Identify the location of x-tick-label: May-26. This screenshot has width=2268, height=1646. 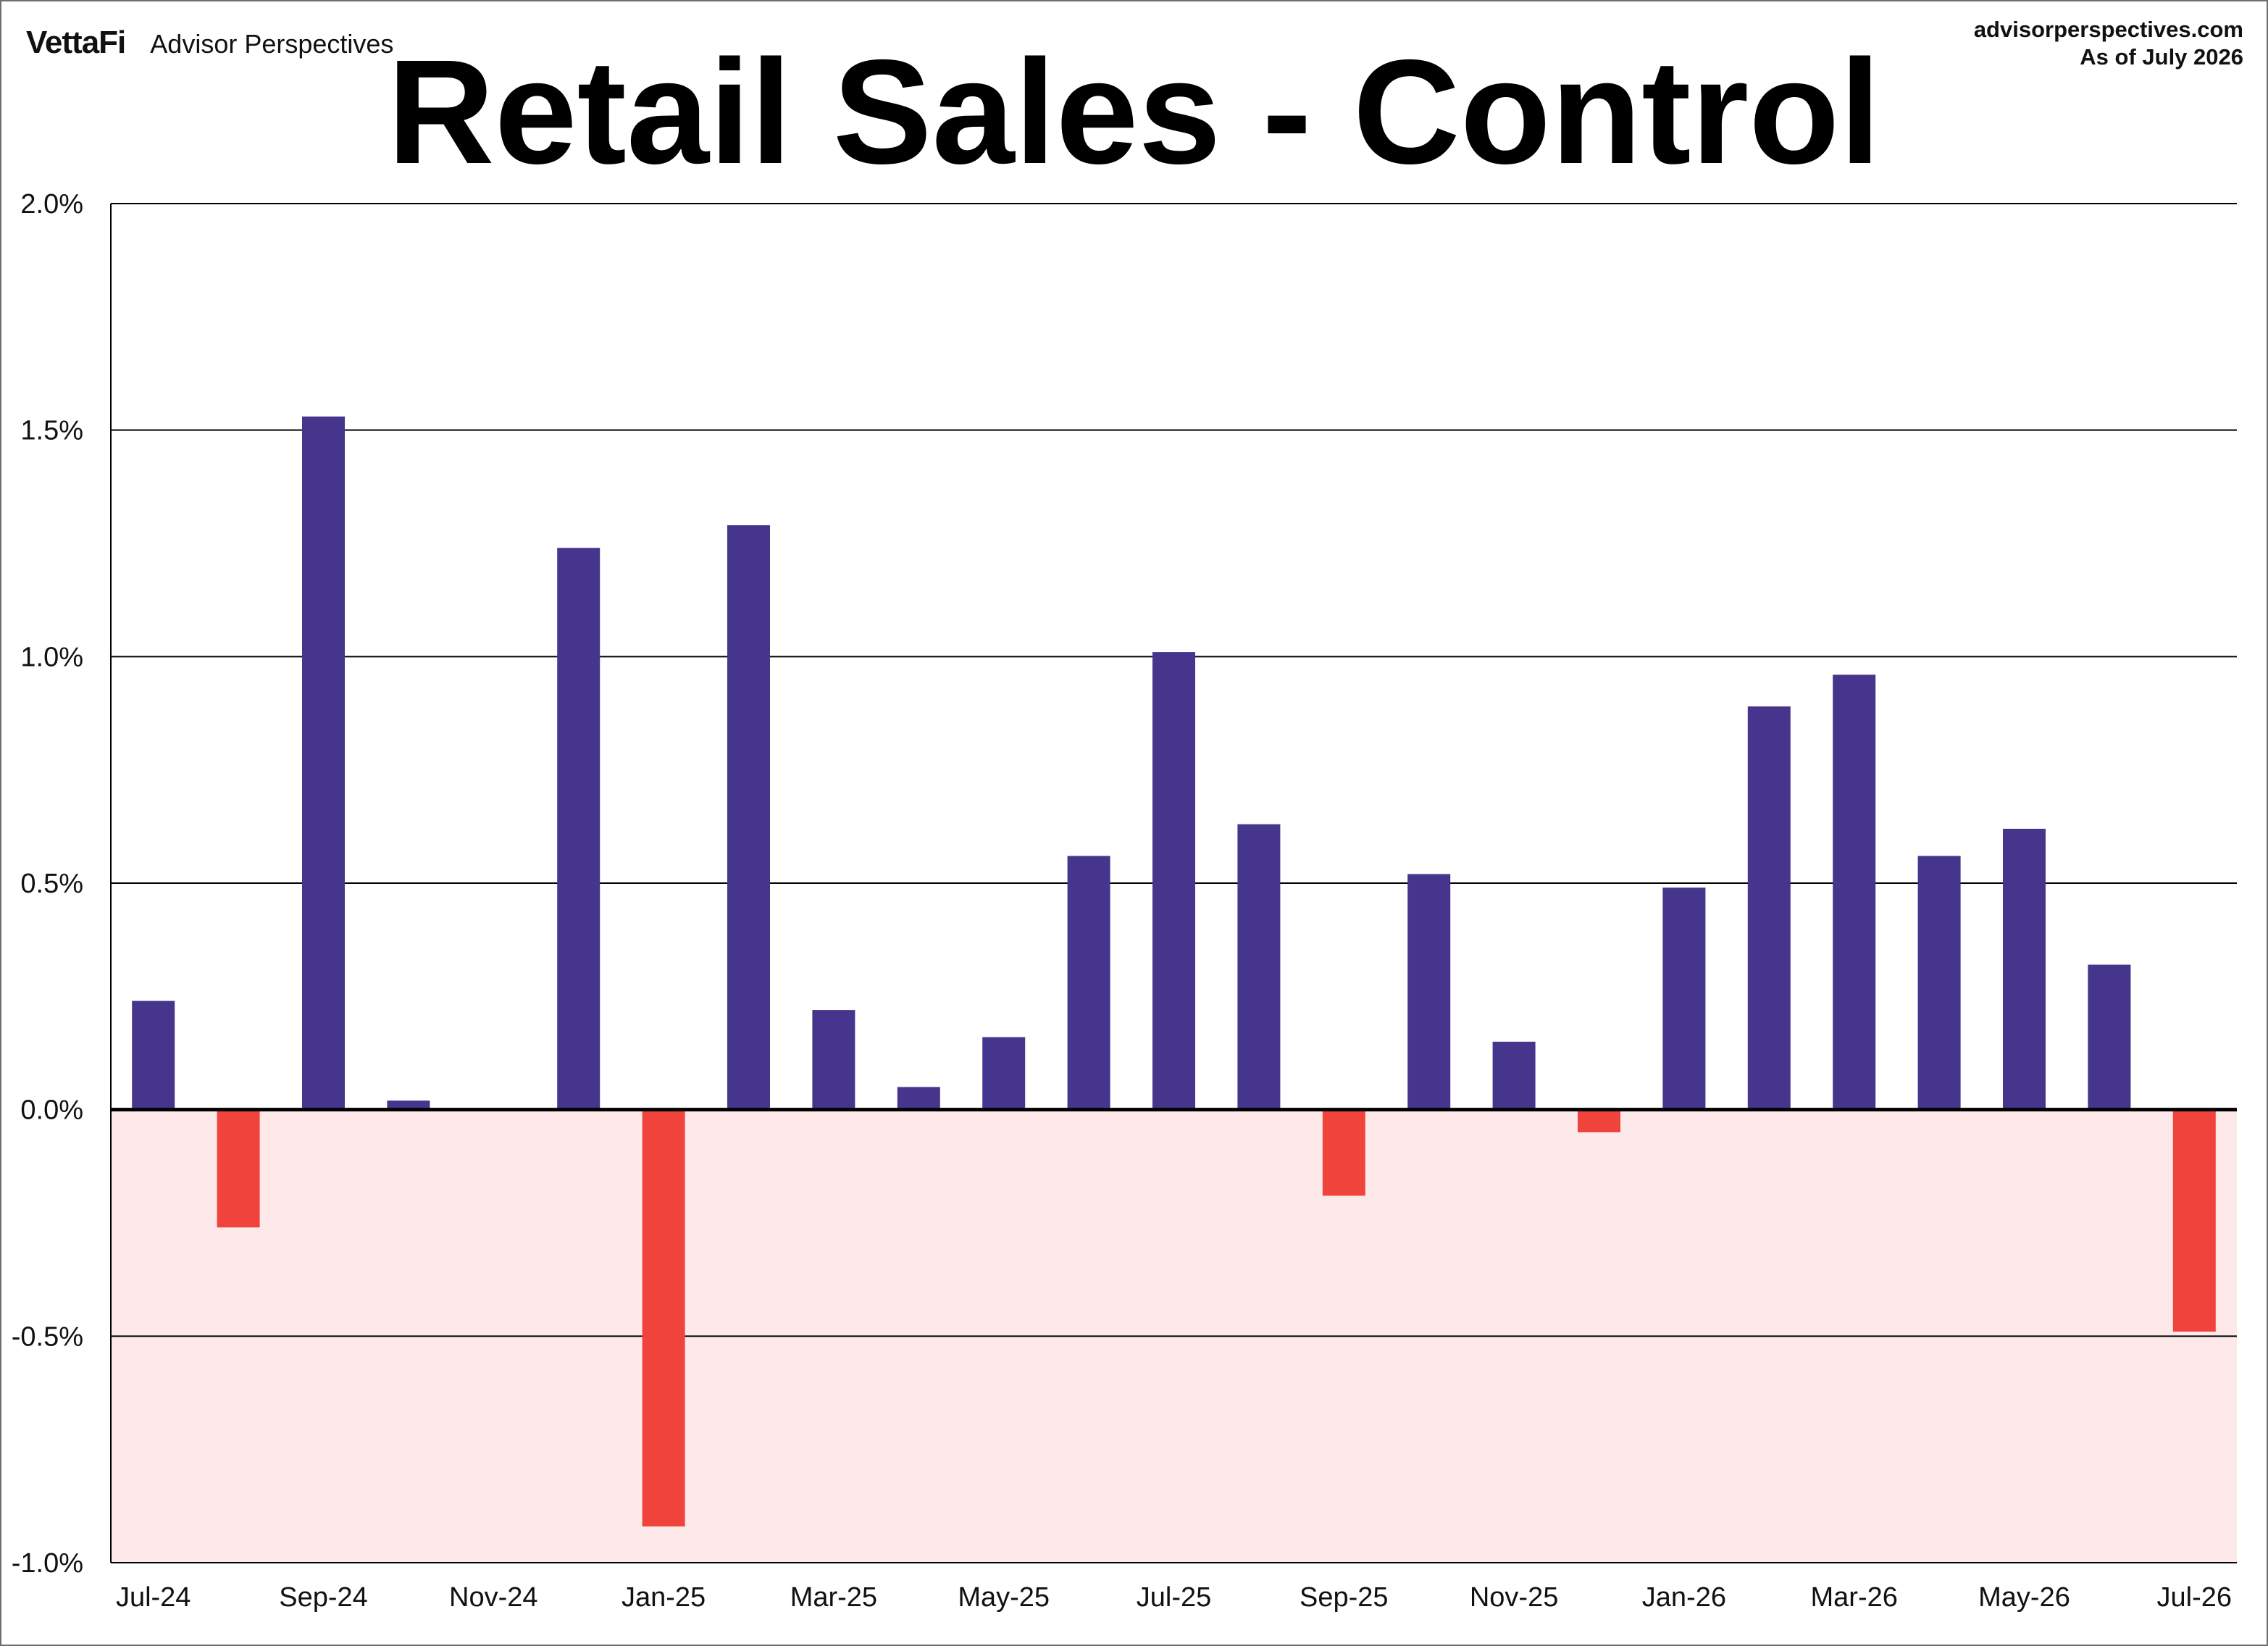
(2024, 1597).